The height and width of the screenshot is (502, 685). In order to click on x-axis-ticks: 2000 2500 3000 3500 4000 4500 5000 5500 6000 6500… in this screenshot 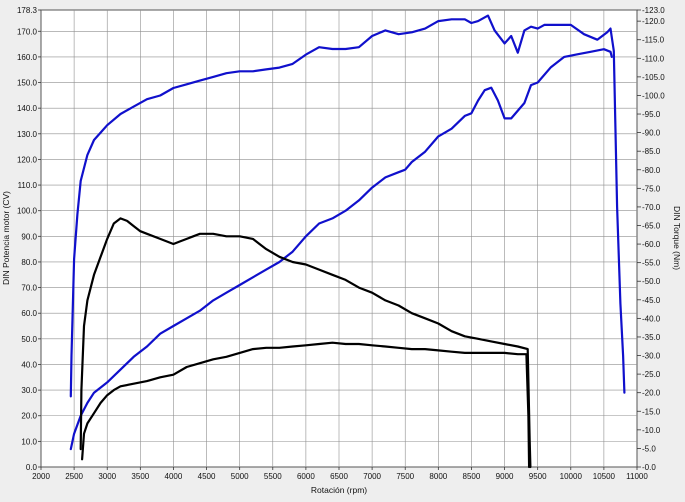, I will do `click(340, 474)`.